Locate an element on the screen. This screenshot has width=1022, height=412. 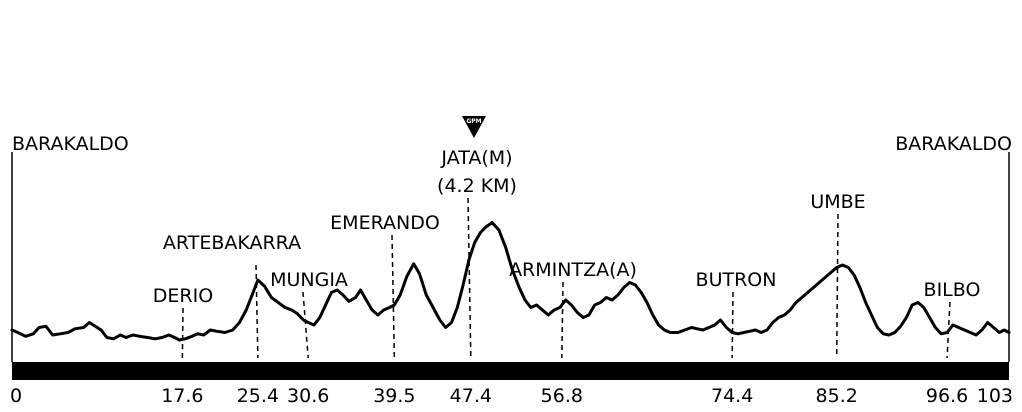
km-tick-label: 39.5 is located at coordinates (394, 396).